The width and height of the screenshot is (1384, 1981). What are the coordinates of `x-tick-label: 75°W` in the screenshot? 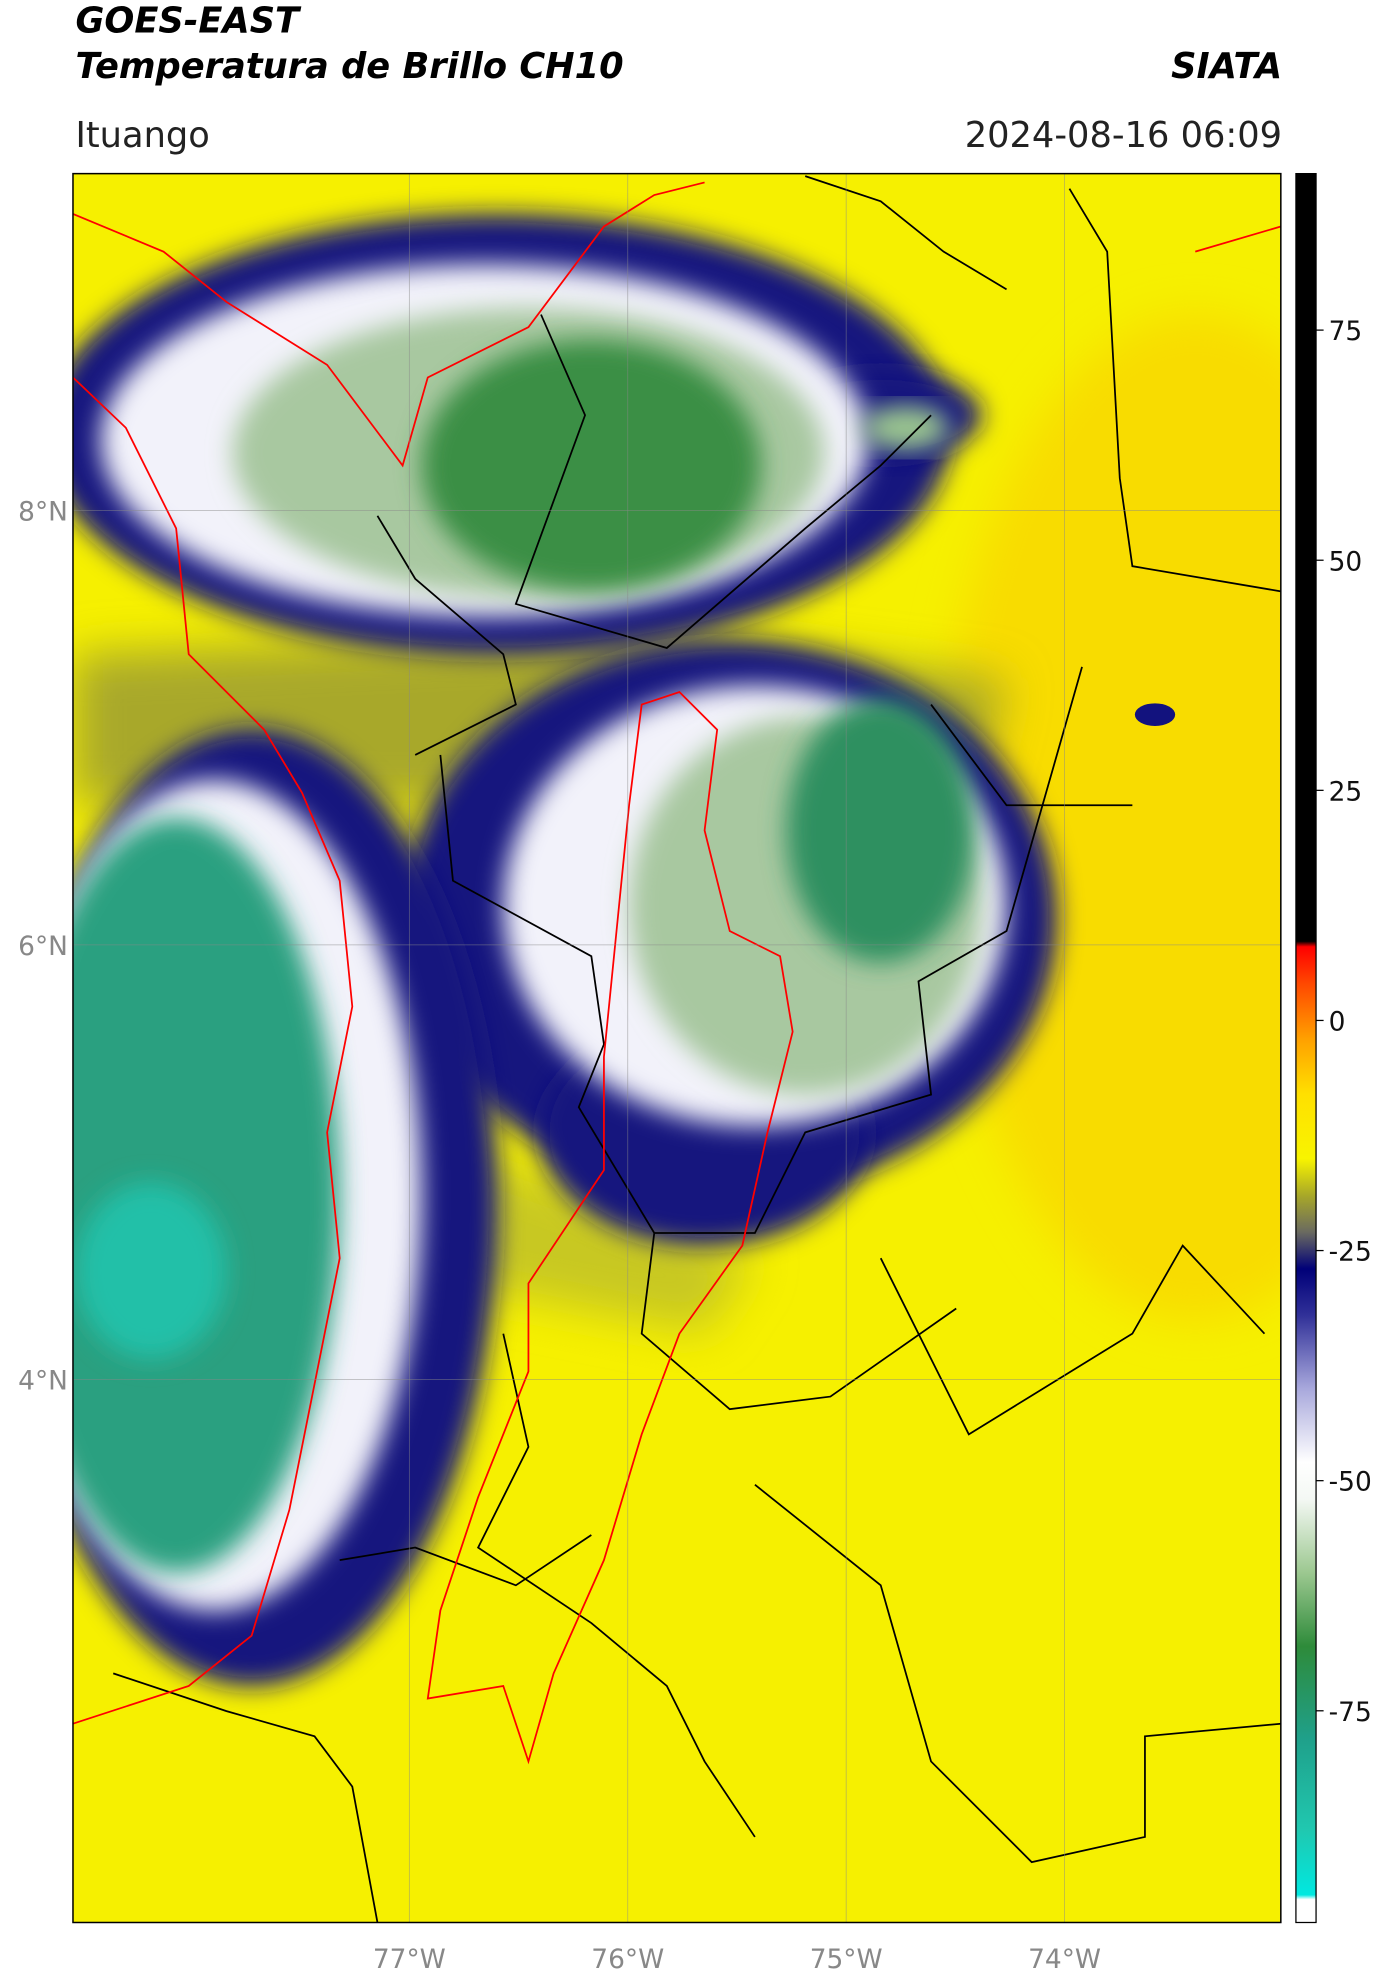 It's located at (846, 1959).